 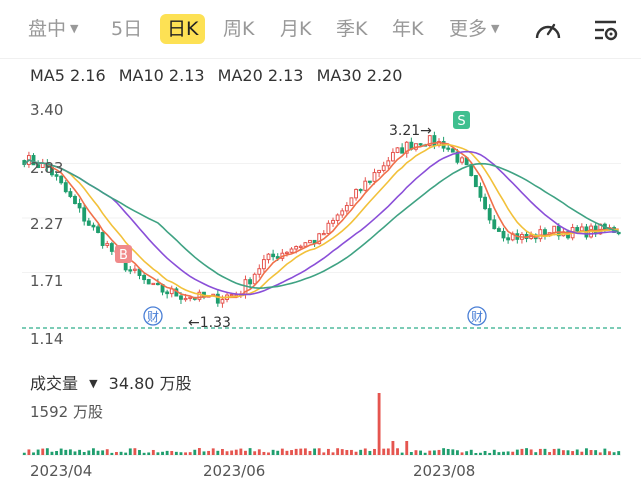 What do you see at coordinates (47, 110) in the screenshot?
I see `y-tick-label: 3.40` at bounding box center [47, 110].